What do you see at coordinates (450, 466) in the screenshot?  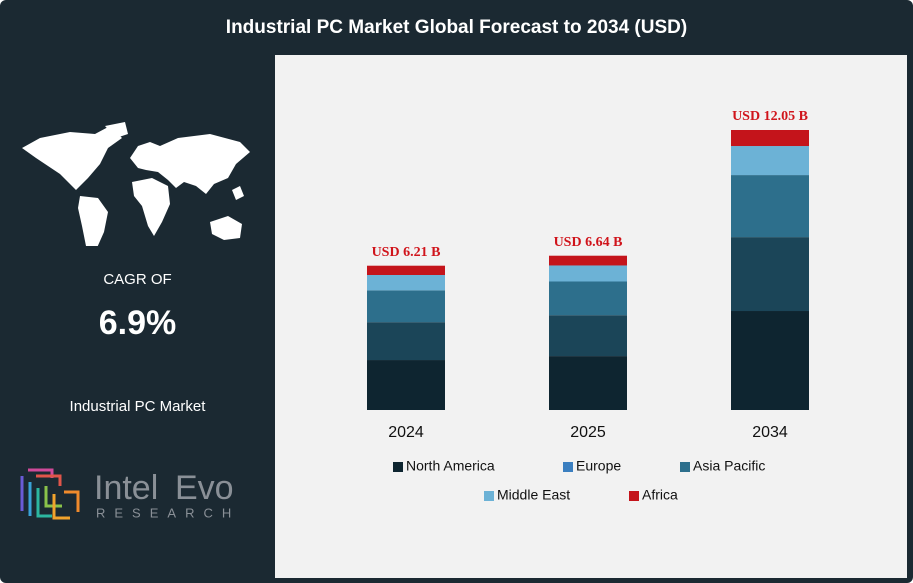 I see `legend-label: North America` at bounding box center [450, 466].